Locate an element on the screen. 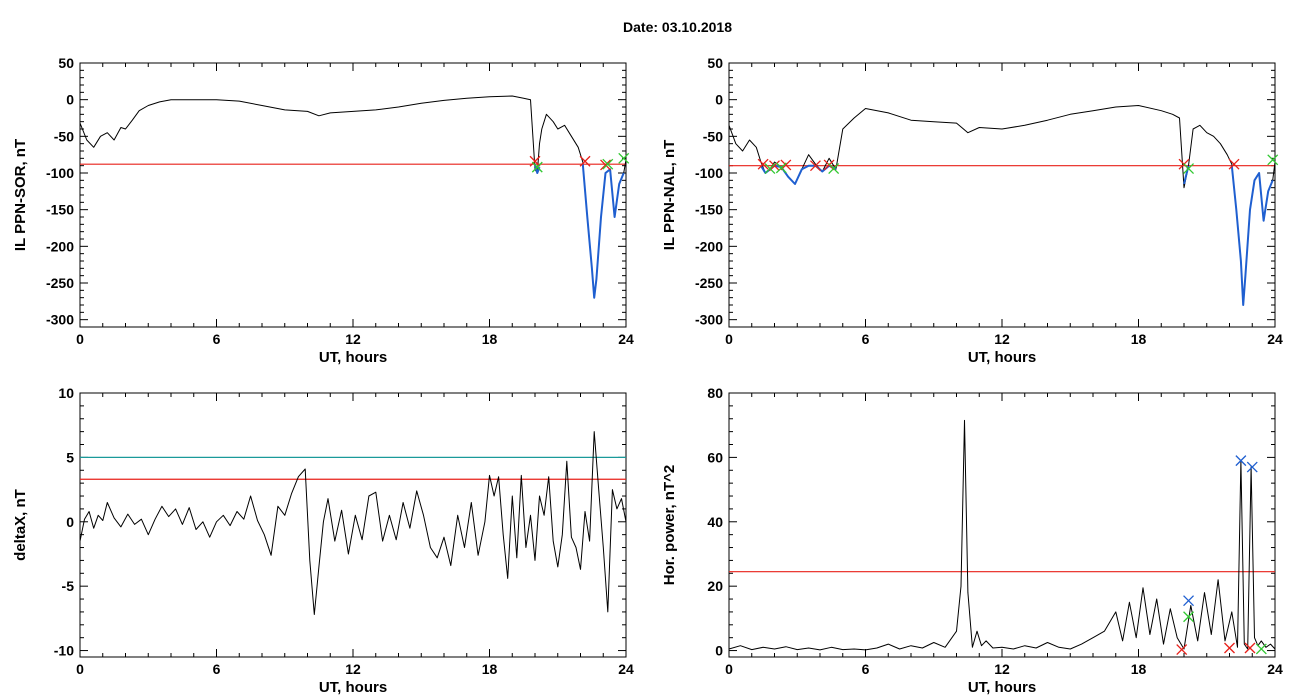 The width and height of the screenshot is (1300, 700). highlight-segment is located at coordinates (603, 231).